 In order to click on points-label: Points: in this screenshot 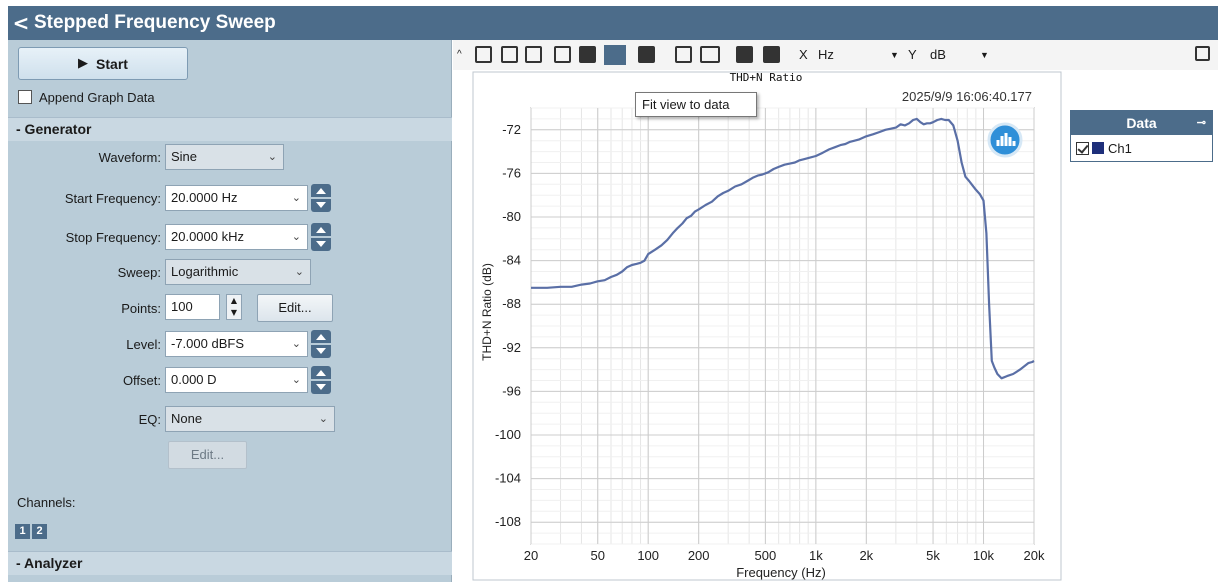, I will do `click(141, 308)`.